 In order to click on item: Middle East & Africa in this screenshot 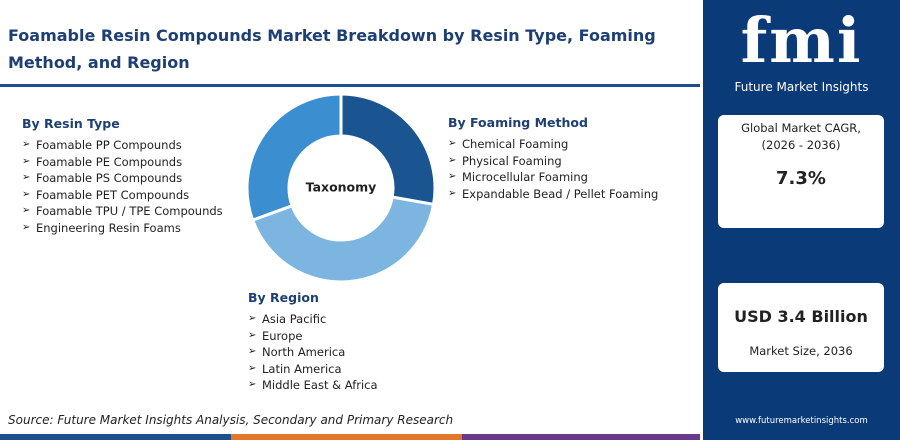, I will do `click(348, 385)`.